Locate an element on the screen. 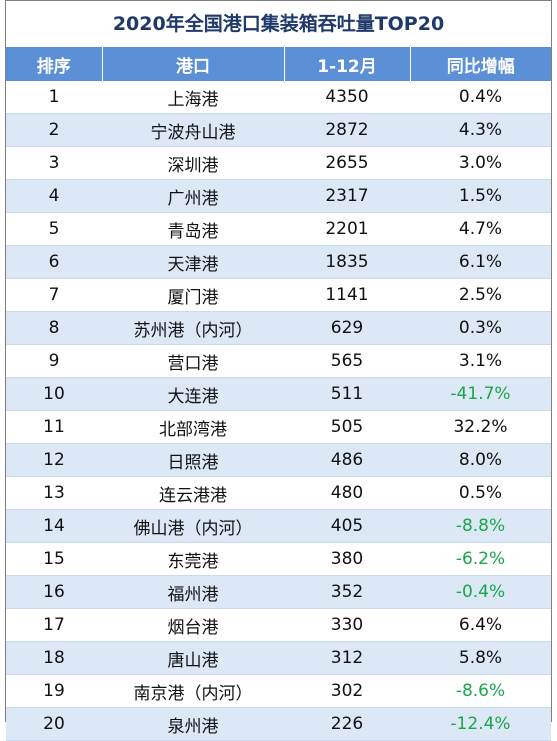 Image resolution: width=557 pixels, height=741 pixels. header-growth: 同比增幅 is located at coordinates (480, 64).